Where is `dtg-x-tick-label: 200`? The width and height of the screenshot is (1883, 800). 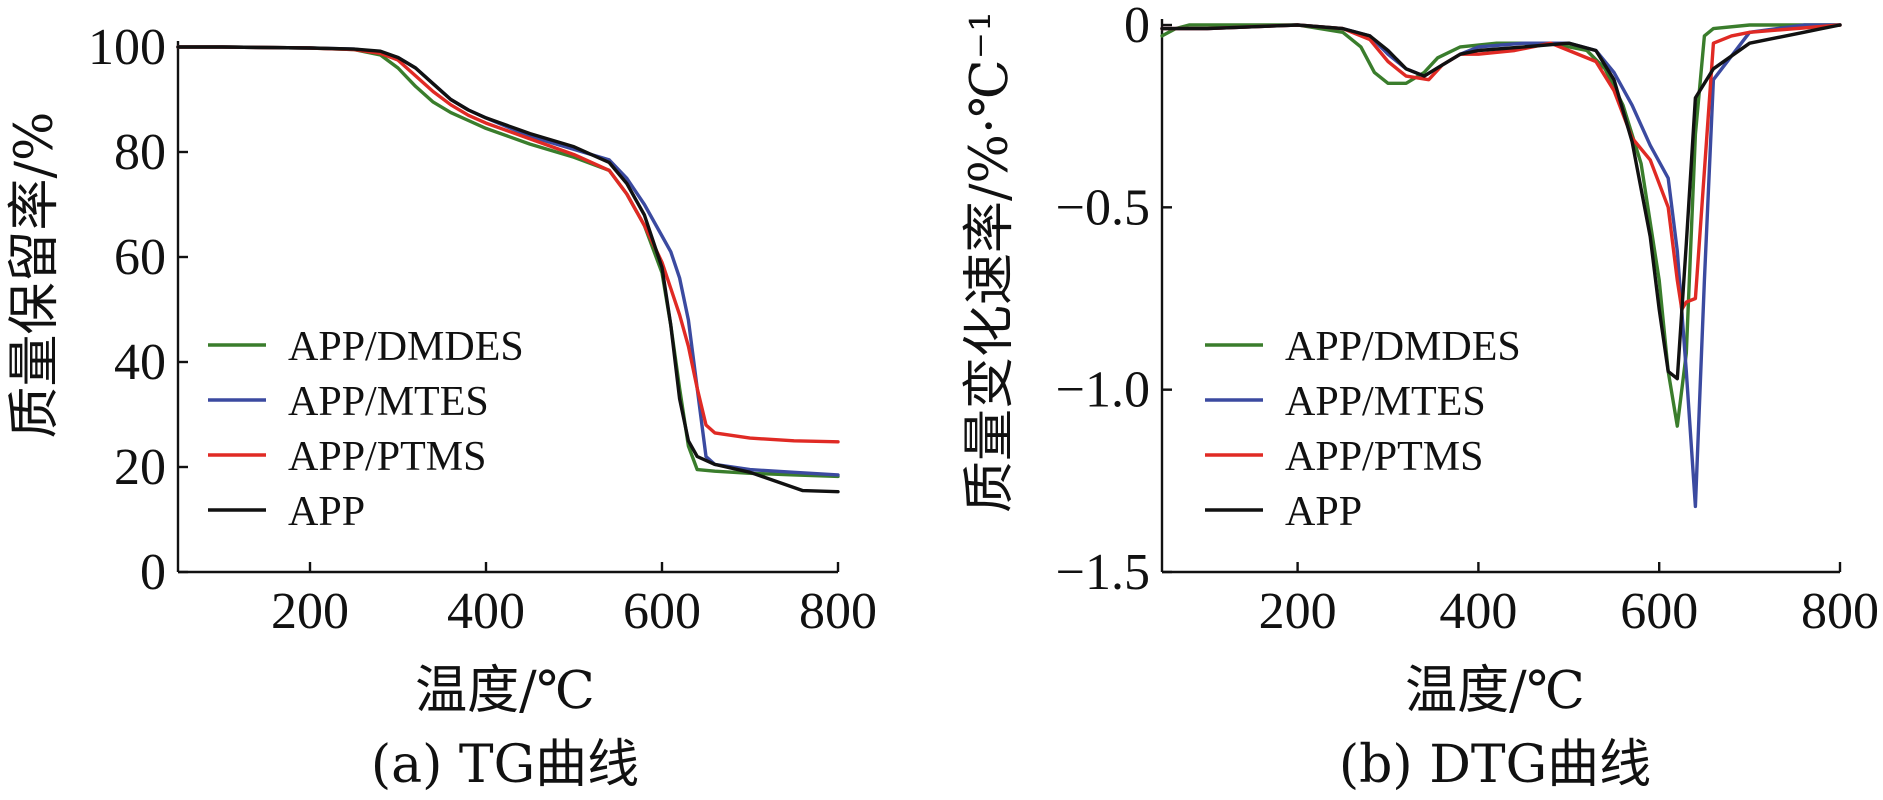
dtg-x-tick-label: 200 is located at coordinates (1298, 611).